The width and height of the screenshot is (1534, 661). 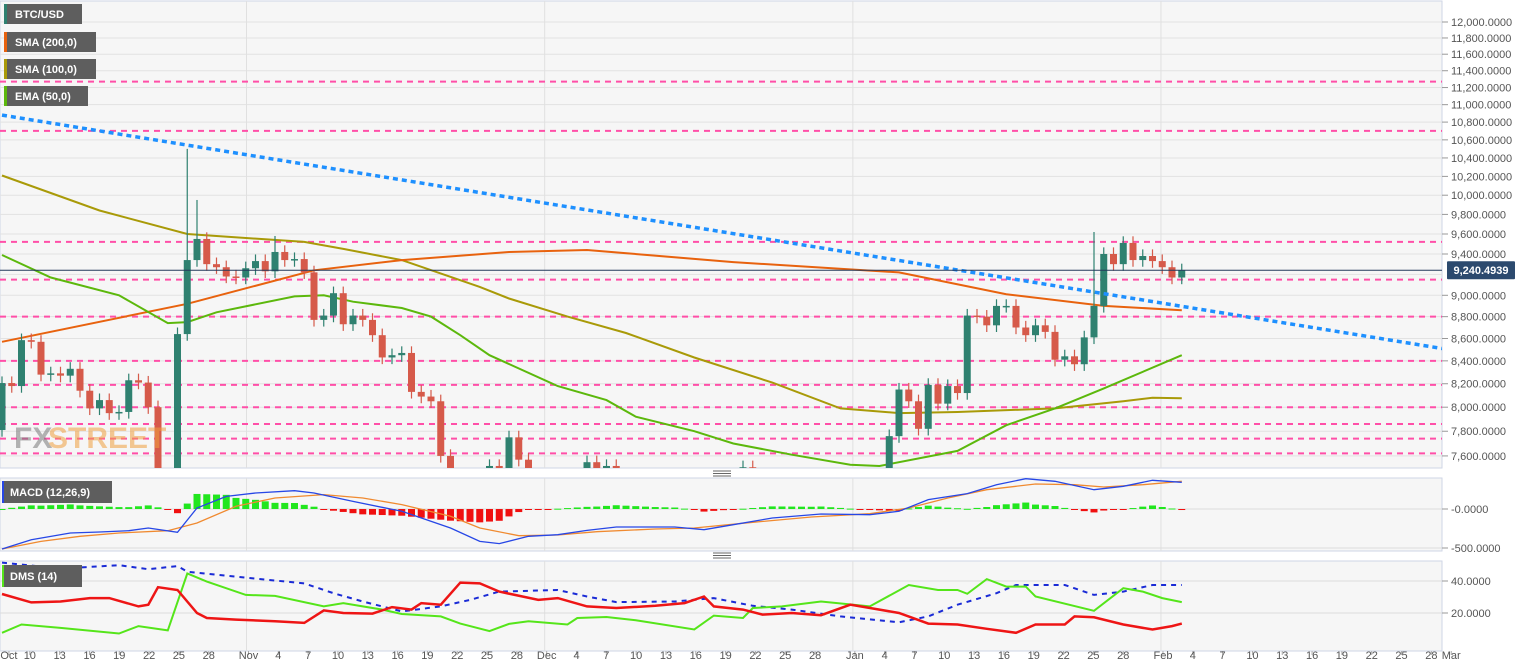 What do you see at coordinates (1481, 270) in the screenshot?
I see `current-price-badge` at bounding box center [1481, 270].